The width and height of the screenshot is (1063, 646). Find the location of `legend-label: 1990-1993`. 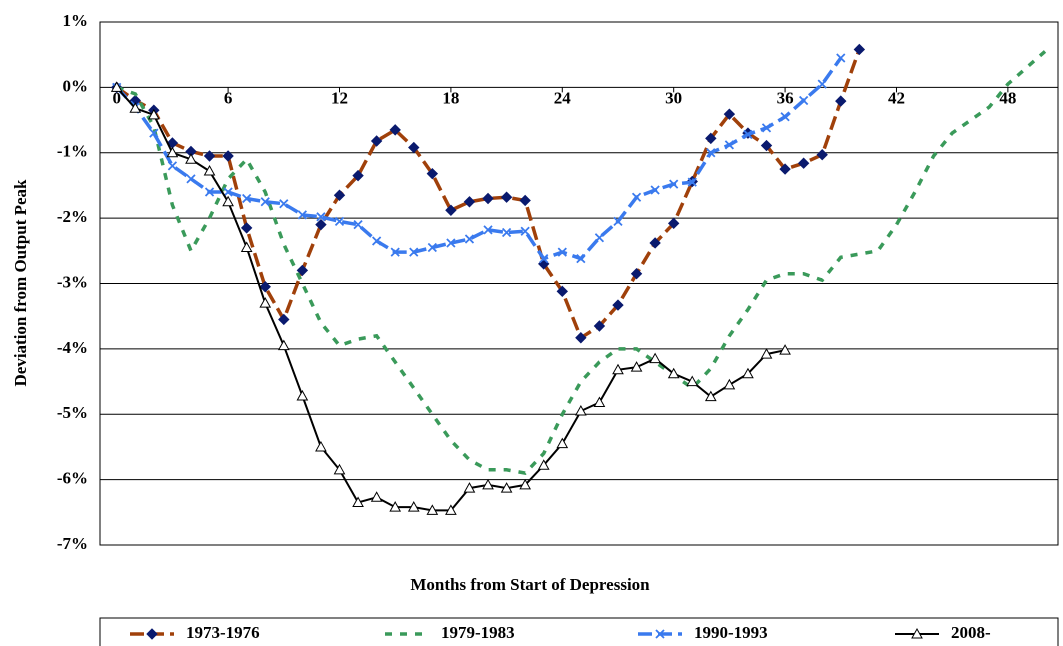

legend-label: 1990-1993 is located at coordinates (731, 632).